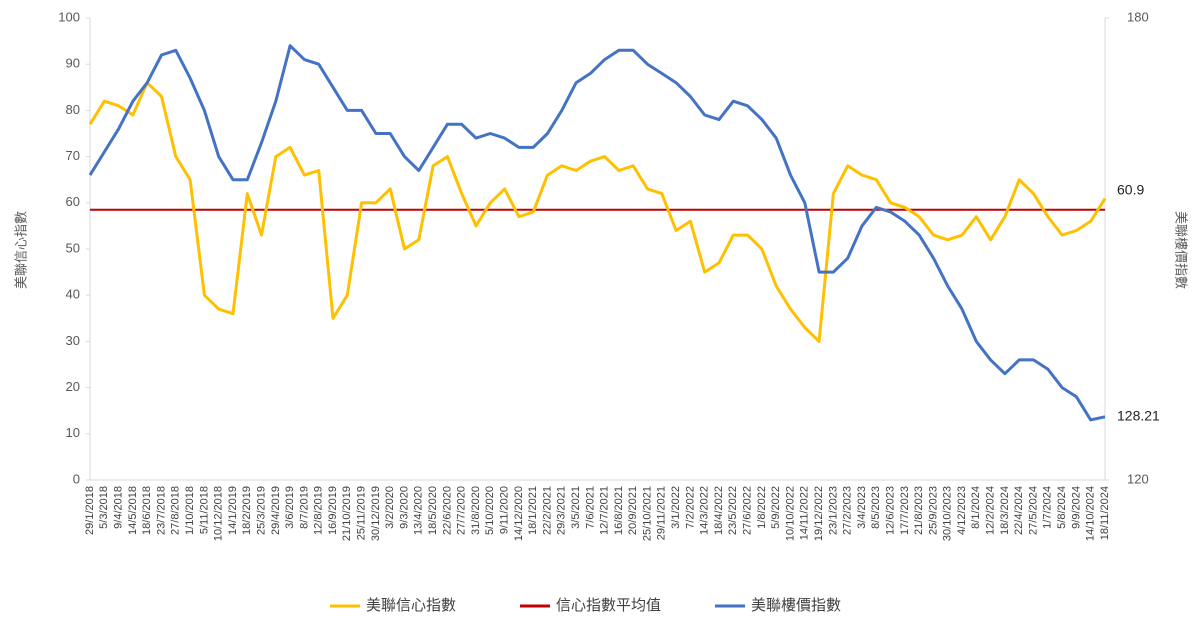  I want to click on x-tick-label: 22/4/2024, so click(1019, 510).